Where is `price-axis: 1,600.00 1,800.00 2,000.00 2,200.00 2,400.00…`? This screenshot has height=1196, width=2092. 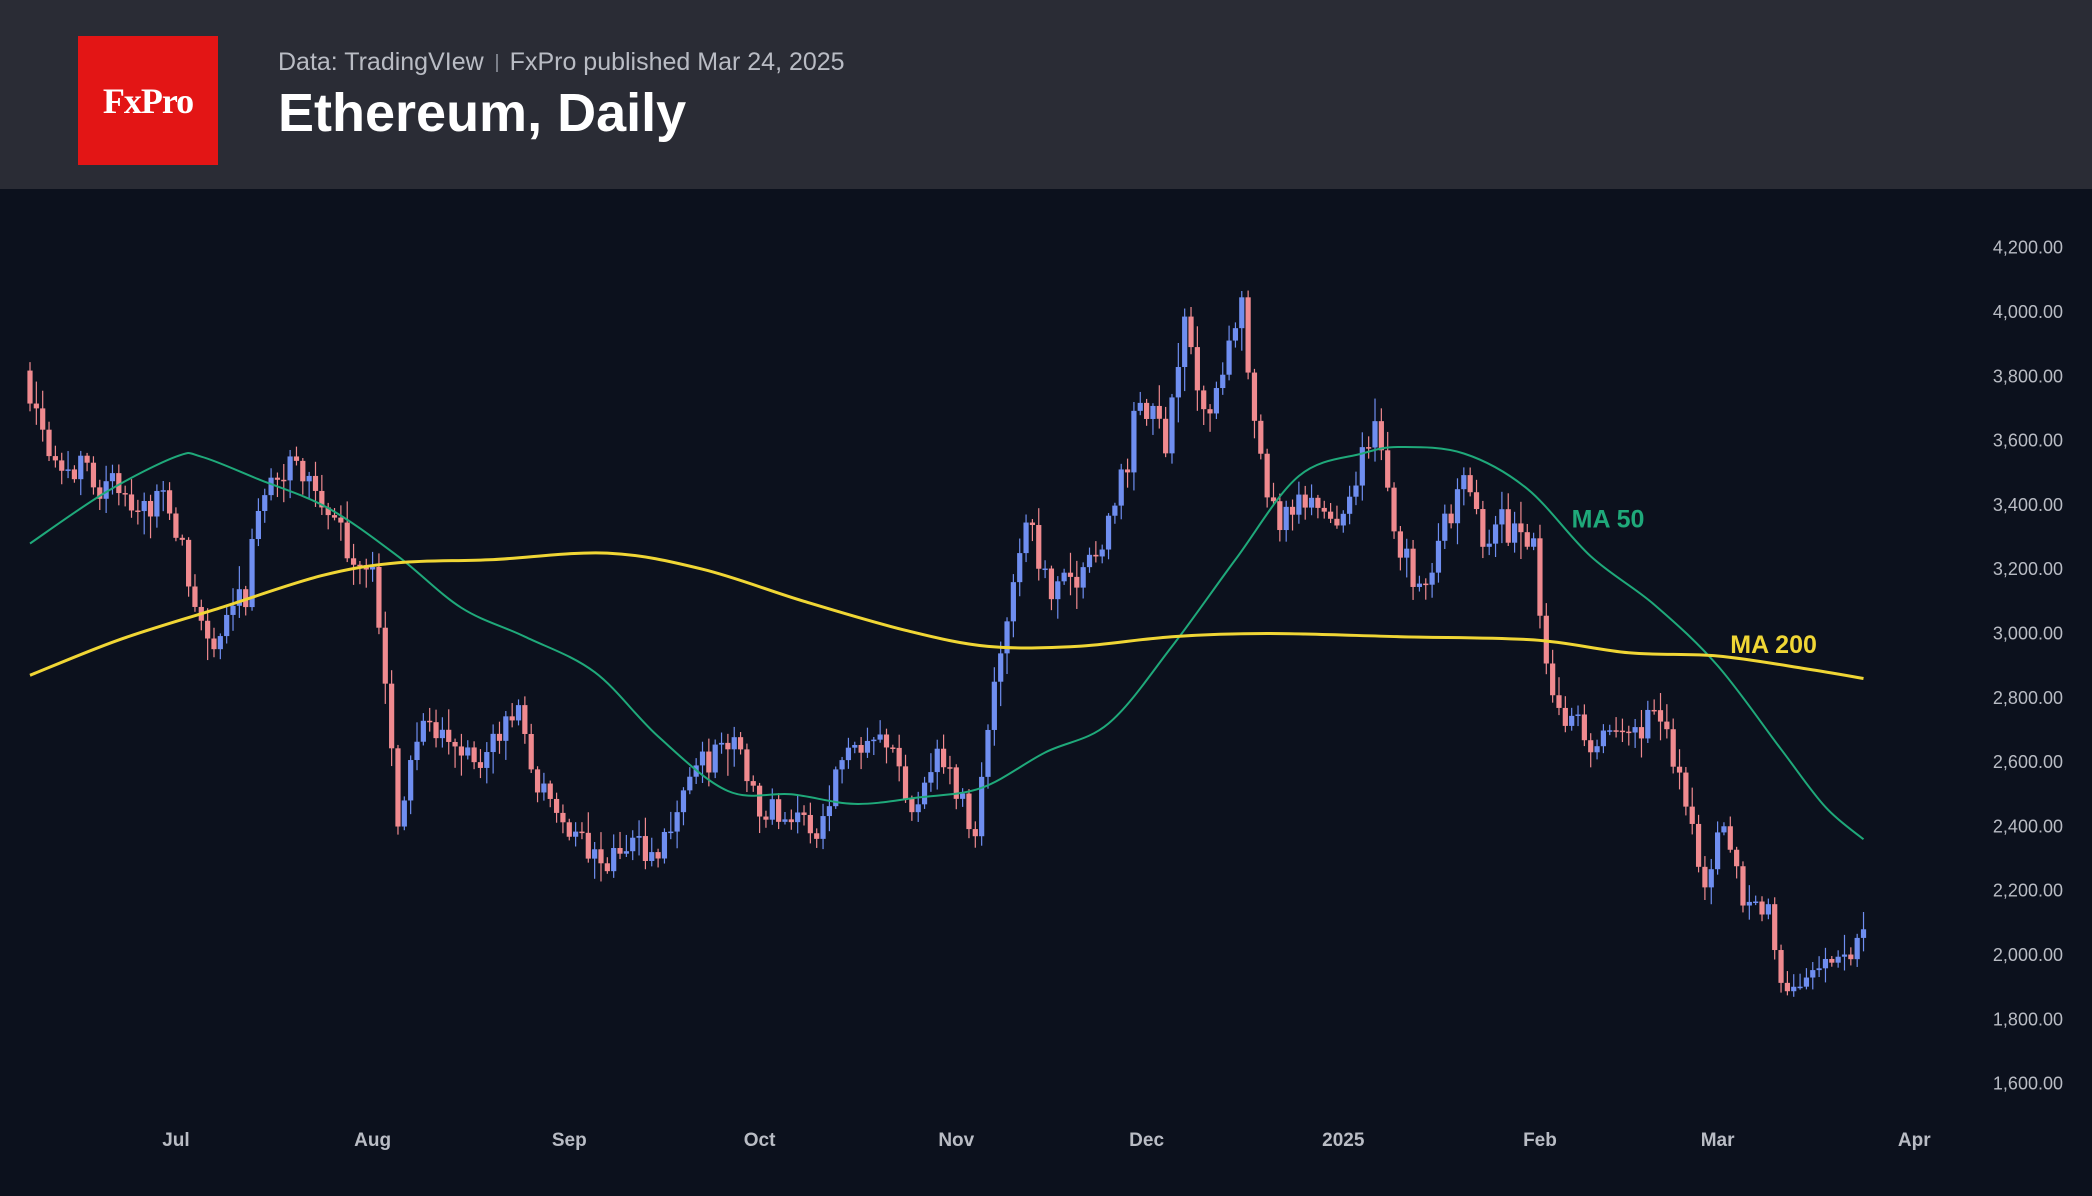 price-axis: 1,600.00 1,800.00 2,000.00 2,200.00 2,400.00… is located at coordinates (2028, 666).